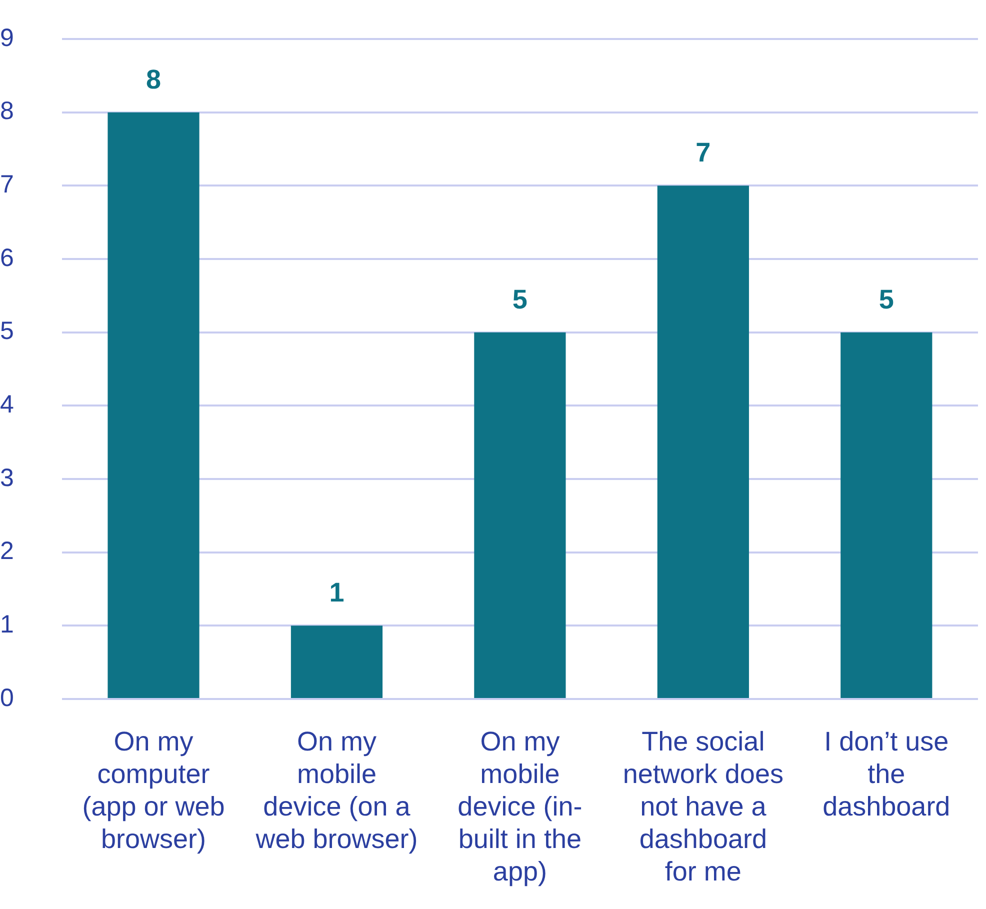  Describe the element at coordinates (7, 624) in the screenshot. I see `y-tick-label: 1` at that location.